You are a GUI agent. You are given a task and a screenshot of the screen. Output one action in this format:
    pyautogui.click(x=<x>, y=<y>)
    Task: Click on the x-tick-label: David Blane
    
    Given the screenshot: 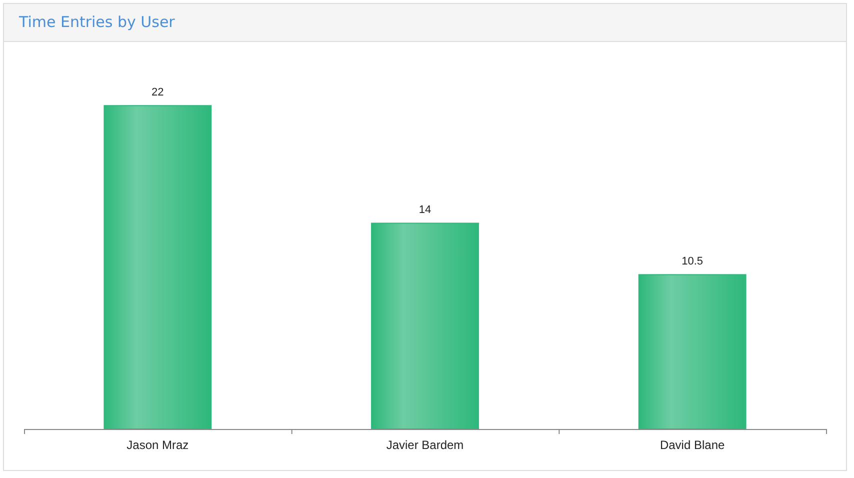 What is the action you would take?
    pyautogui.click(x=693, y=445)
    